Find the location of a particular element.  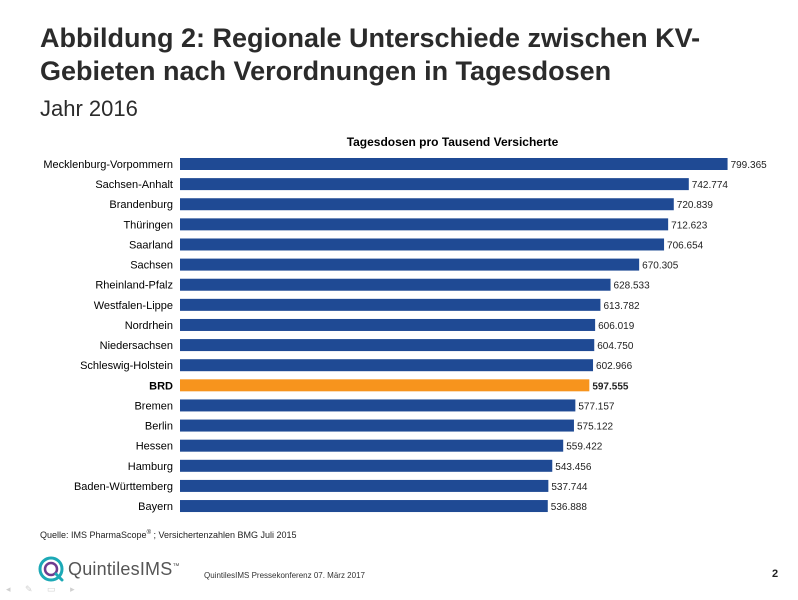

logo-text: QuintilesIMS™ is located at coordinates (124, 569).